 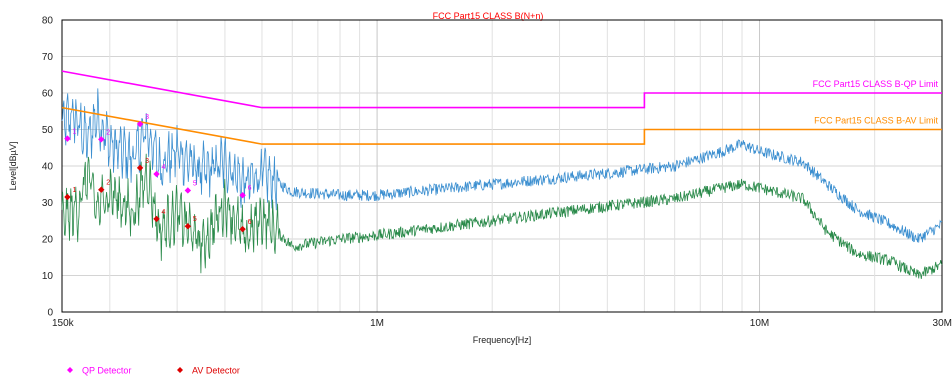 I want to click on y-tick-label: 0, so click(x=50, y=313).